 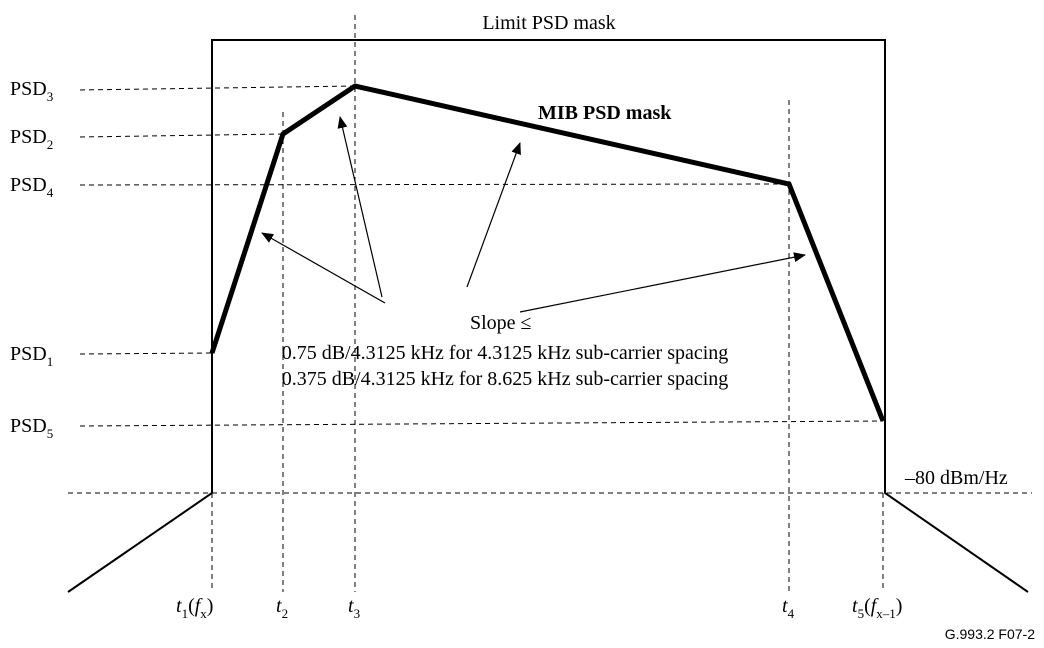 What do you see at coordinates (501, 323) in the screenshot?
I see `slope-title: Slope ≤` at bounding box center [501, 323].